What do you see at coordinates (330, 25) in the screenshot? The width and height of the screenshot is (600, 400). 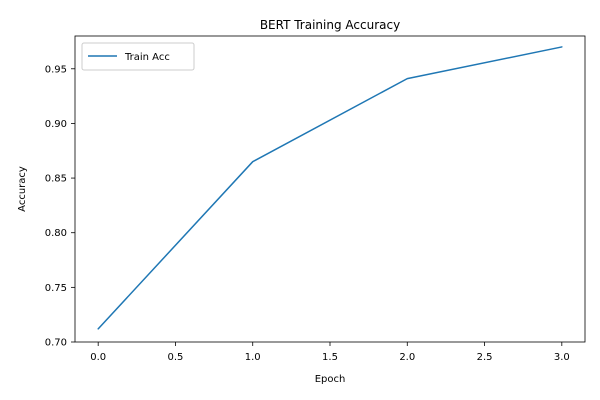 I see `chart-title: BERT Training Accuracy` at bounding box center [330, 25].